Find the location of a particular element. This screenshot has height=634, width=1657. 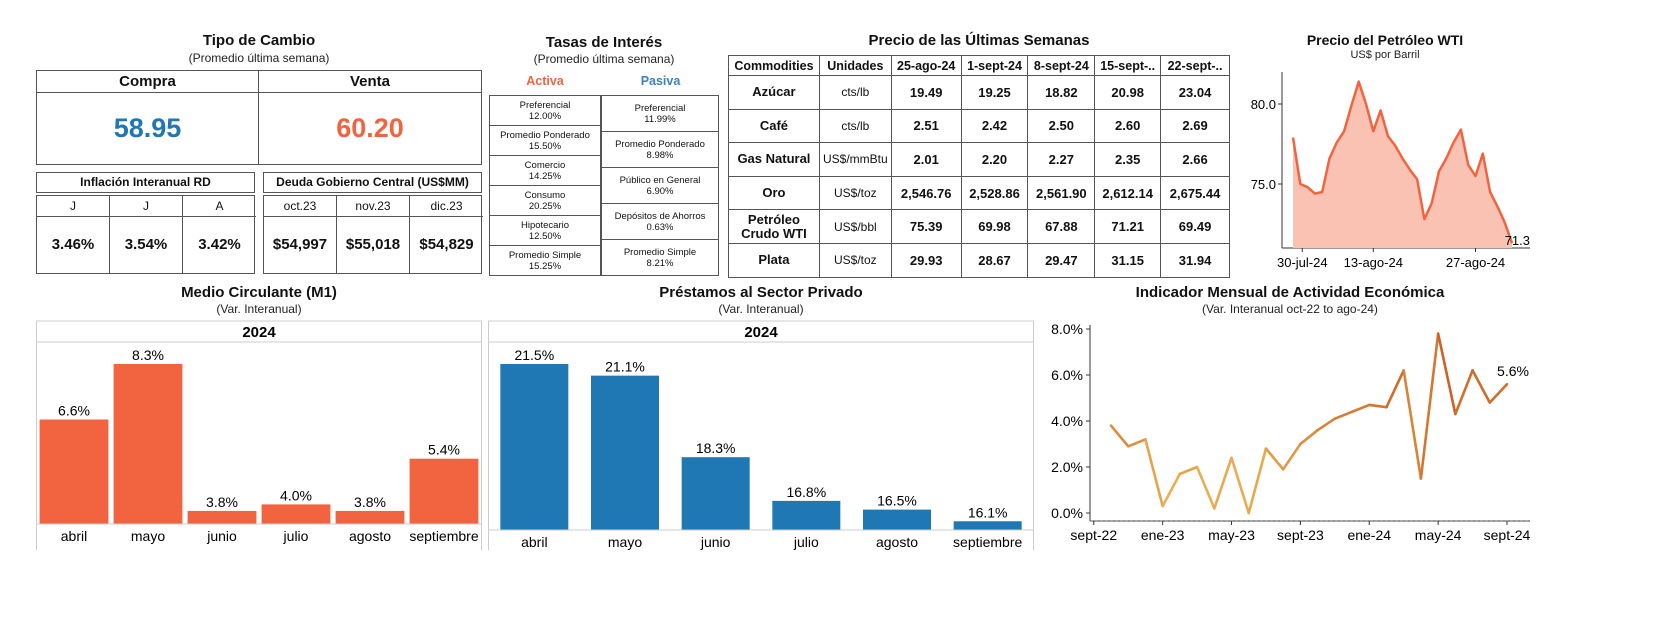

commodity-value: 28.67 is located at coordinates (994, 260).